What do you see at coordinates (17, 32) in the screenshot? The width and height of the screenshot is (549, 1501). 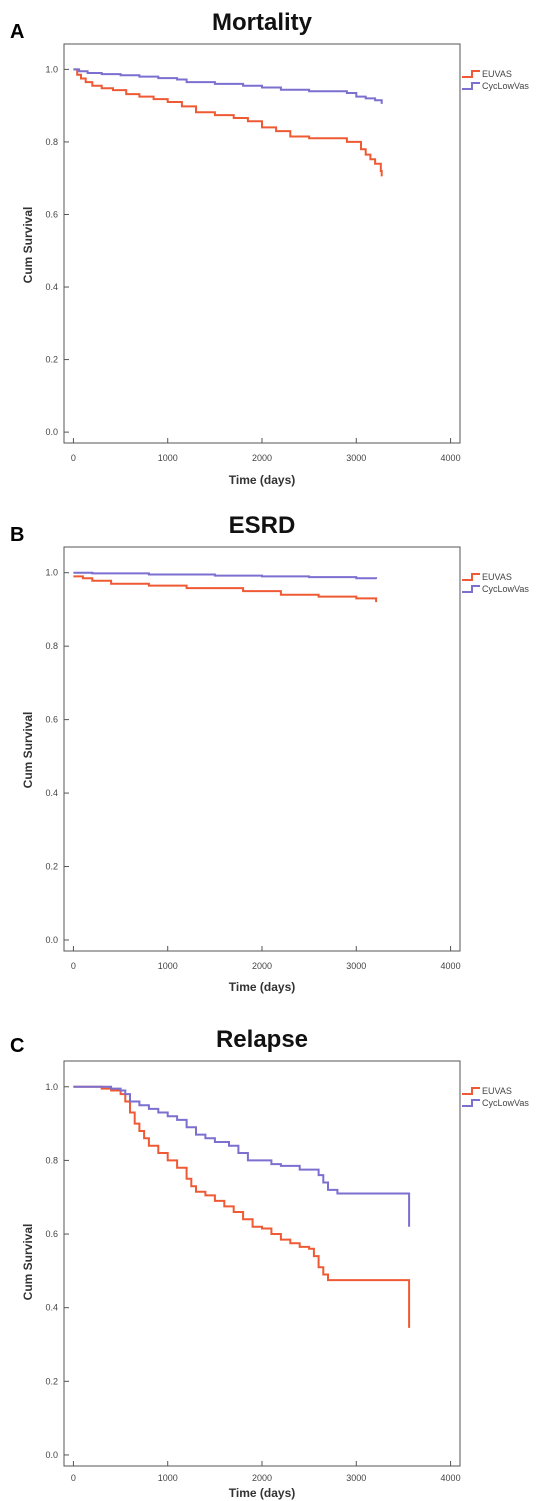 I see `panel-letter: A` at bounding box center [17, 32].